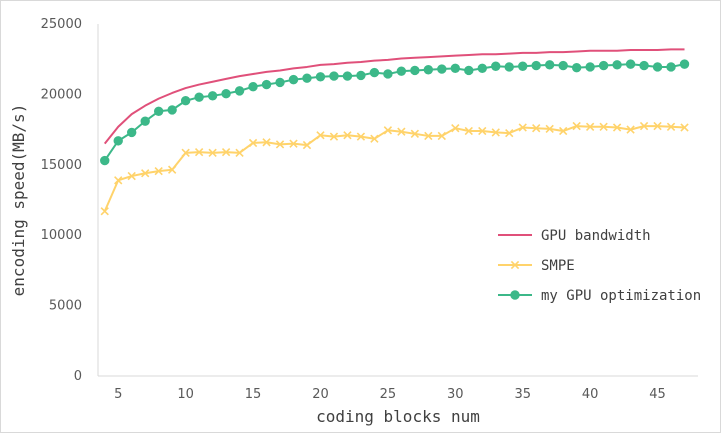 Image resolution: width=721 pixels, height=434 pixels. I want to click on legend: GPU bandwidth SMPE my GPU optimization, so click(599, 266).